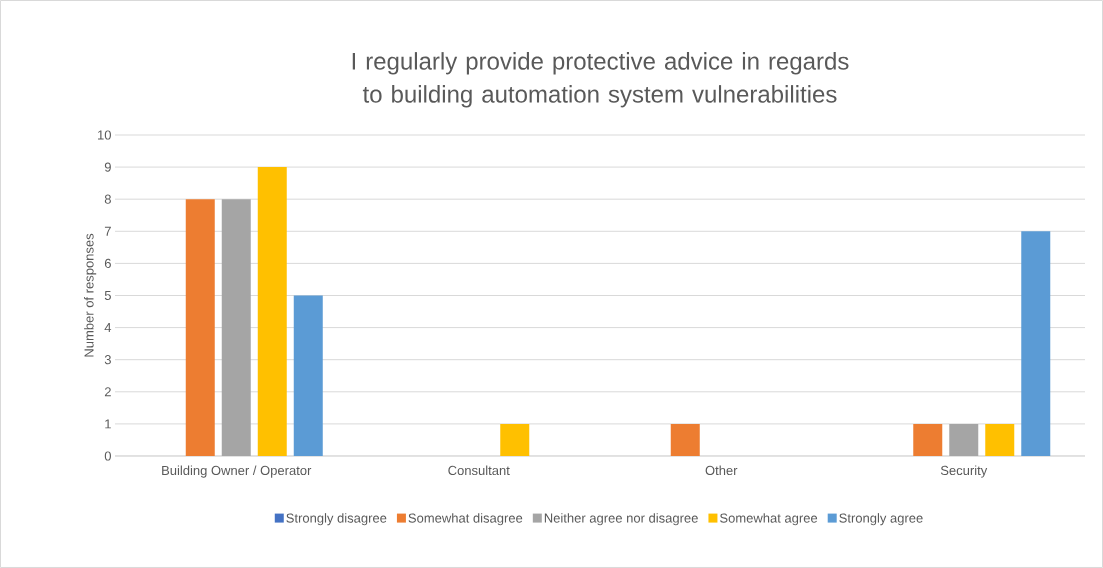 The image size is (1103, 568). I want to click on y-tick-label: 6, so click(107, 263).